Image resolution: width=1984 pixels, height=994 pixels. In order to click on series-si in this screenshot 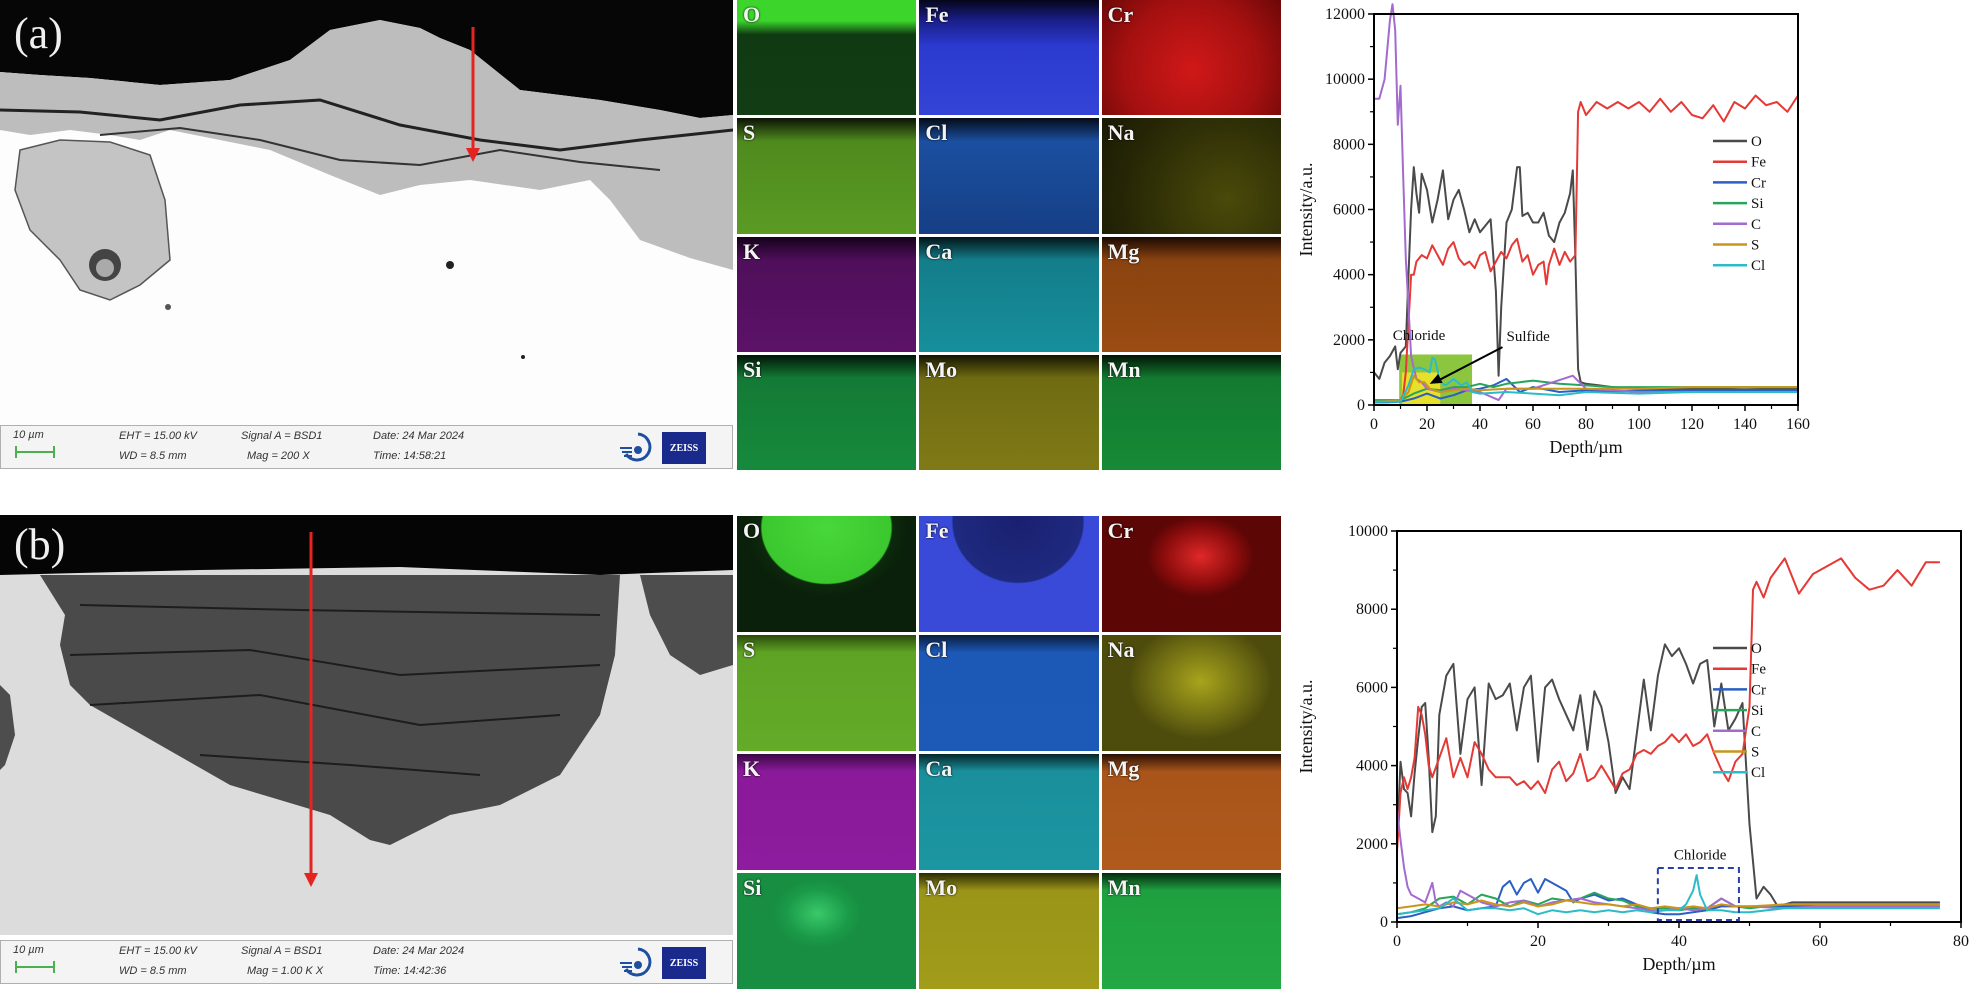, I will do `click(1585, 391)`.